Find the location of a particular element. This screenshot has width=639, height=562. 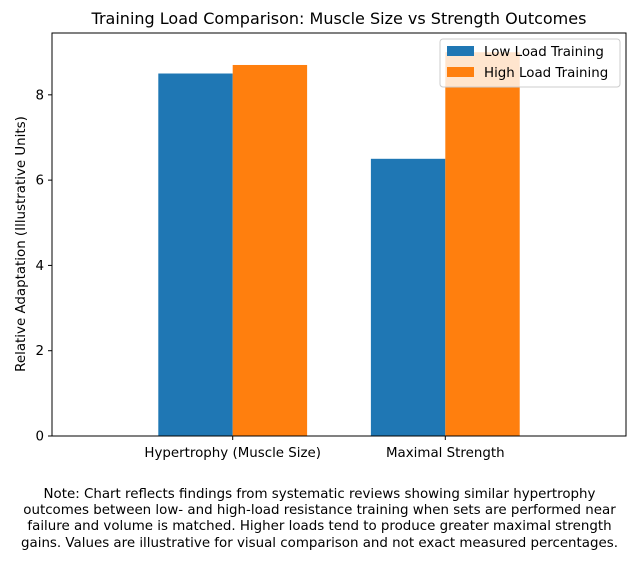

x-tick-label: Hypertrophy (Muscle Size) is located at coordinates (232, 453).